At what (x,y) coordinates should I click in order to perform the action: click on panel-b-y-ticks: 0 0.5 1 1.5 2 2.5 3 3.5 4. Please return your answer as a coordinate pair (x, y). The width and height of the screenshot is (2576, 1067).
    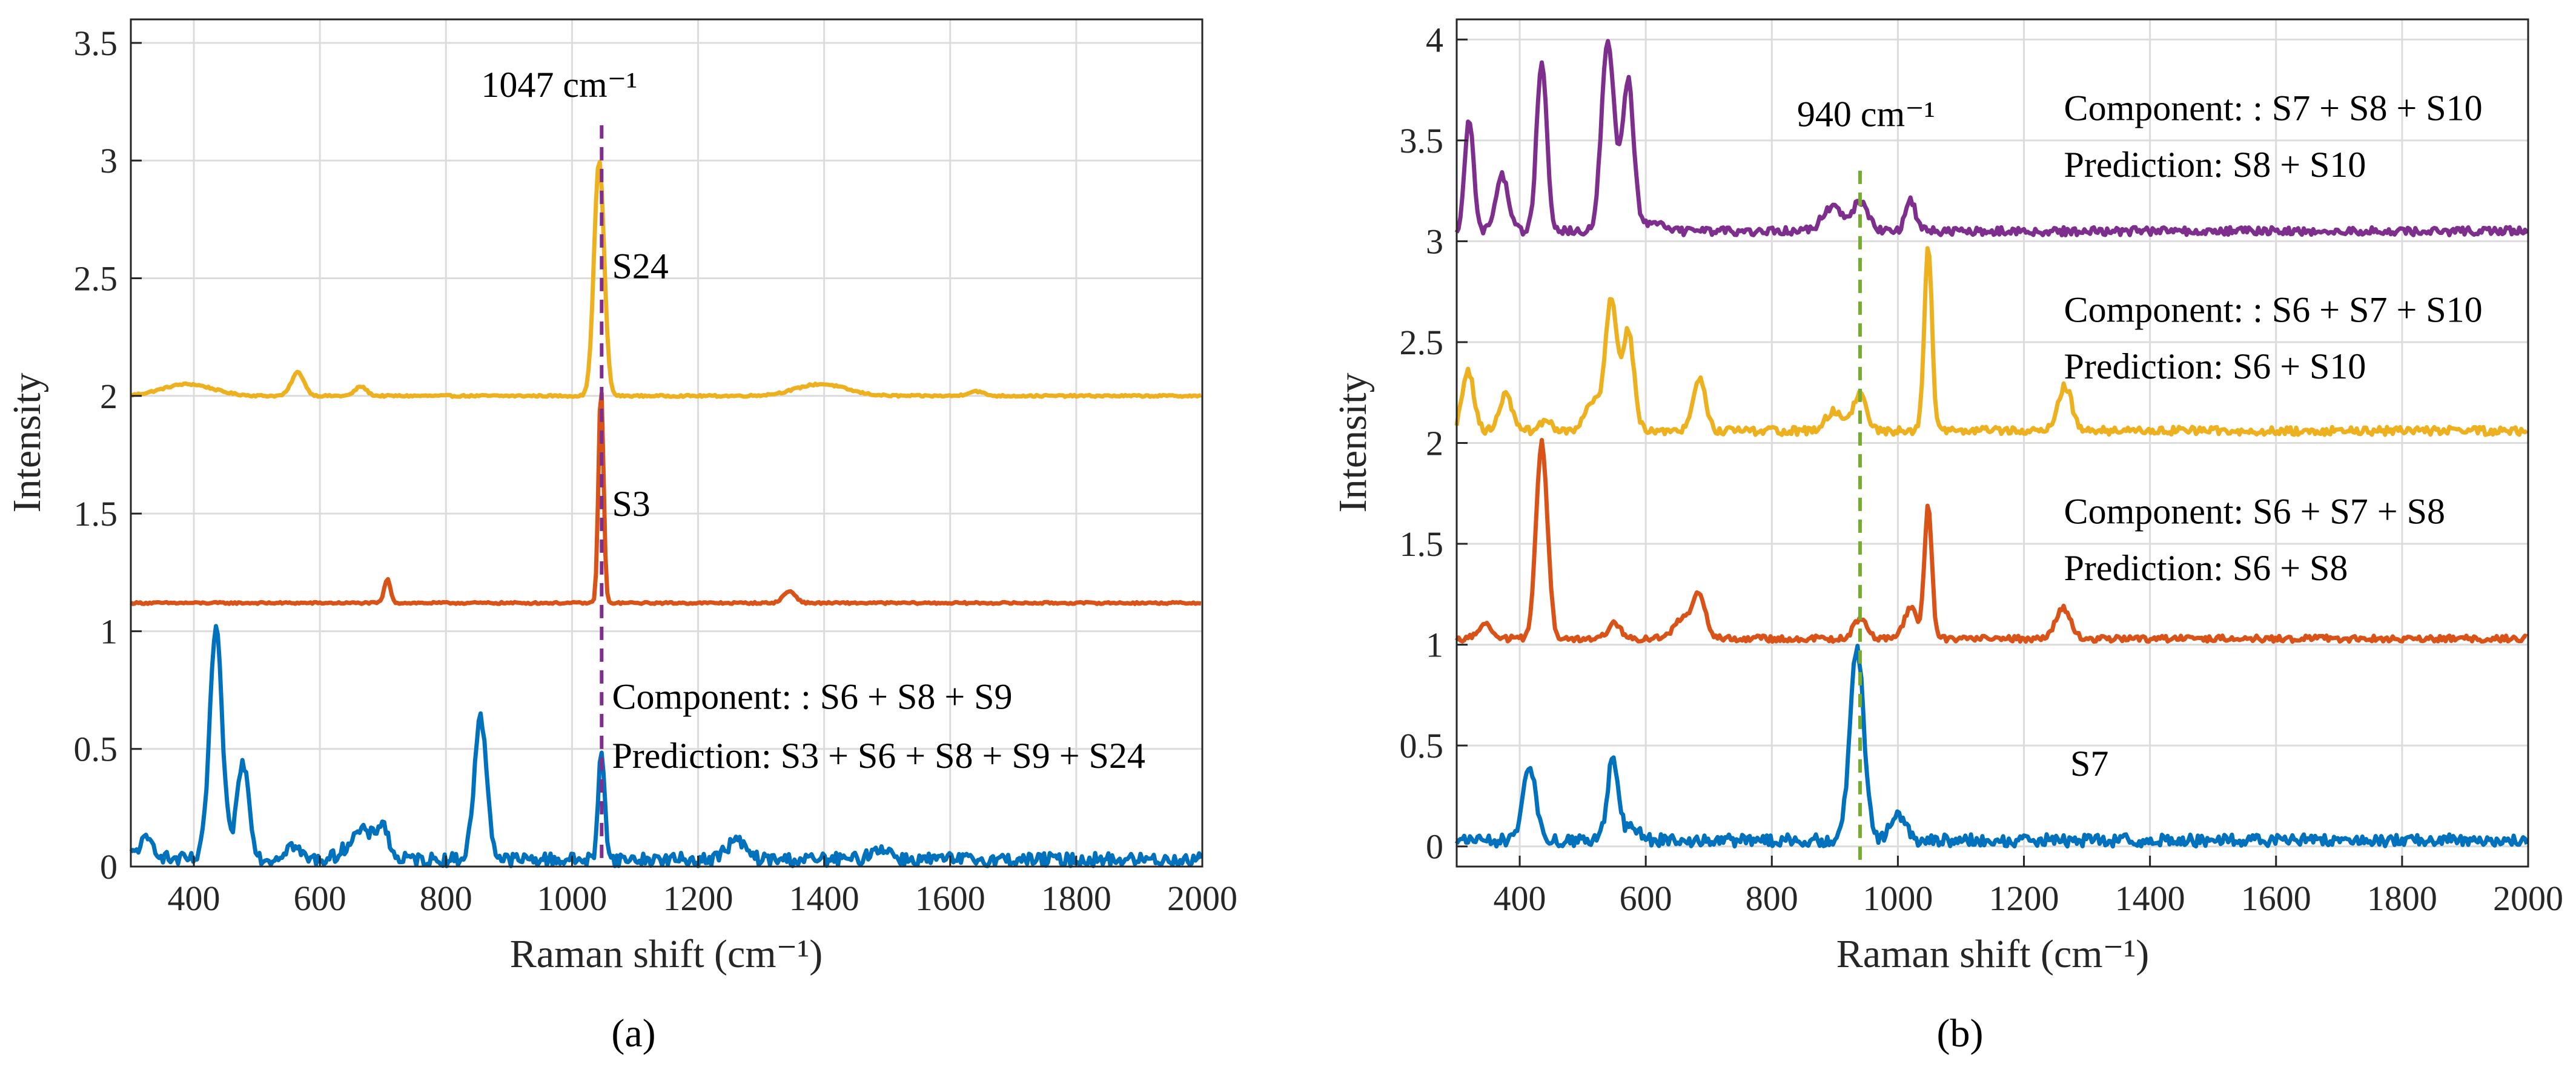
    Looking at the image, I should click on (1434, 443).